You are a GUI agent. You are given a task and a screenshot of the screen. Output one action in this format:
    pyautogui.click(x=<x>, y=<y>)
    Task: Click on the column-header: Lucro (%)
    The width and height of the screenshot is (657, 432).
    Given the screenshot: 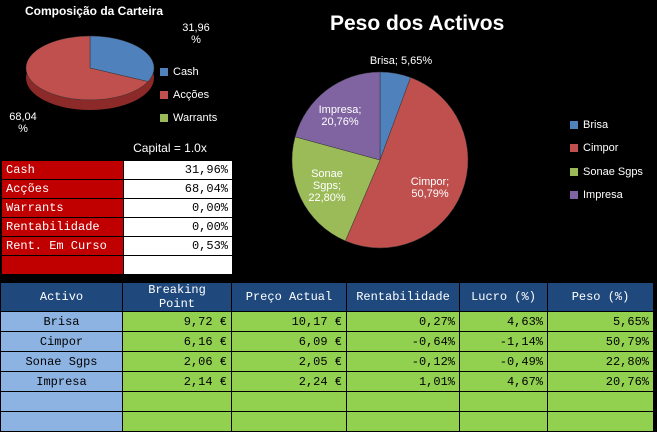 What is the action you would take?
    pyautogui.click(x=503, y=297)
    